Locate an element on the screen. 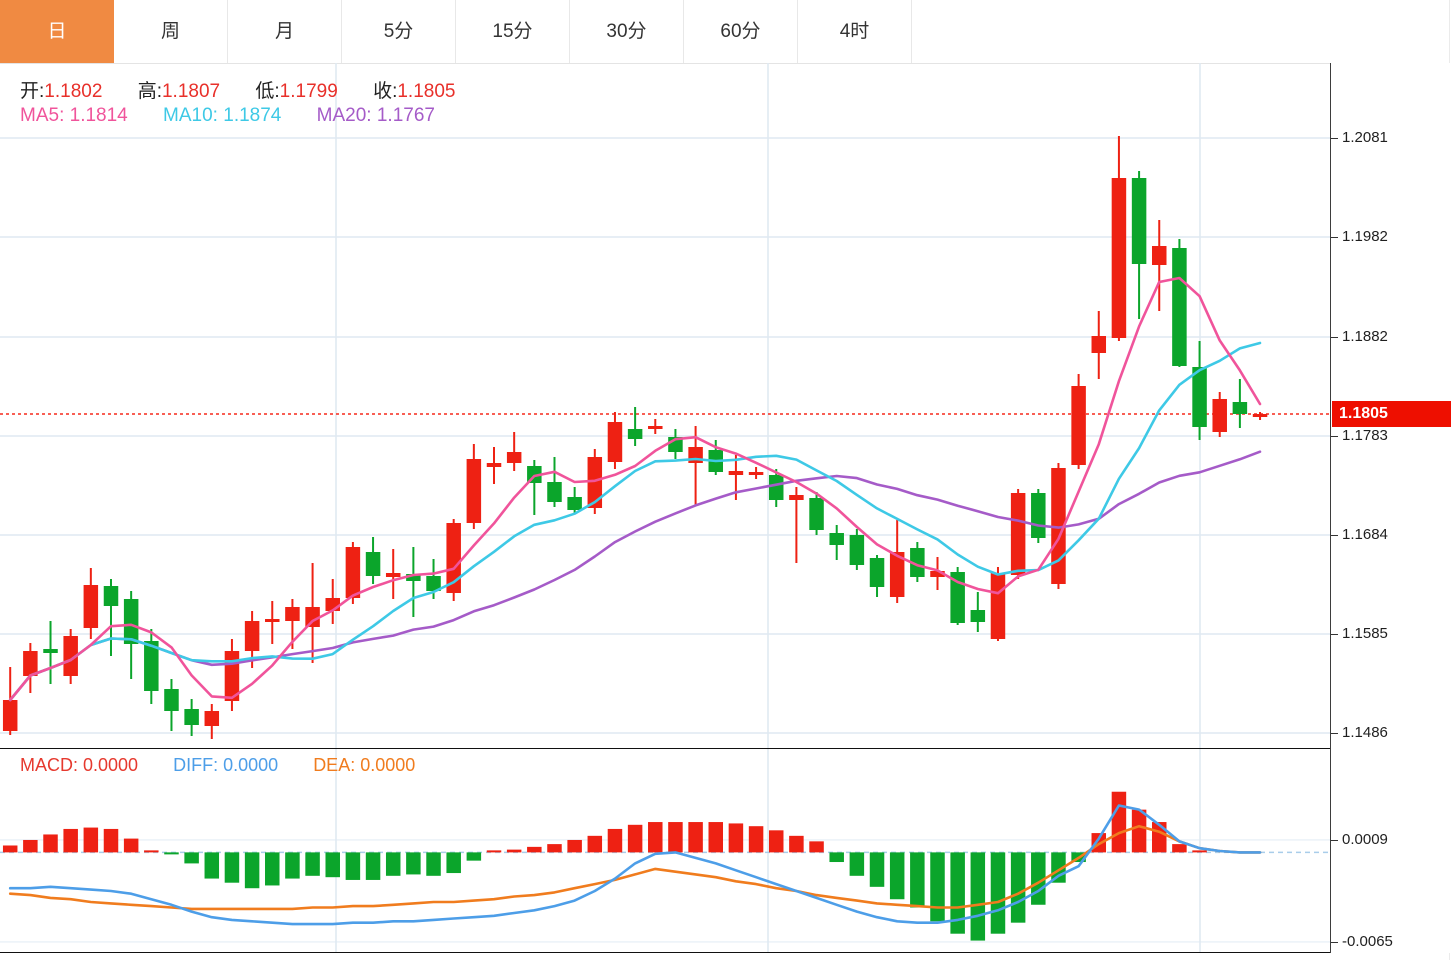 The height and width of the screenshot is (960, 1454). low-value: 1.1799 is located at coordinates (308, 91).